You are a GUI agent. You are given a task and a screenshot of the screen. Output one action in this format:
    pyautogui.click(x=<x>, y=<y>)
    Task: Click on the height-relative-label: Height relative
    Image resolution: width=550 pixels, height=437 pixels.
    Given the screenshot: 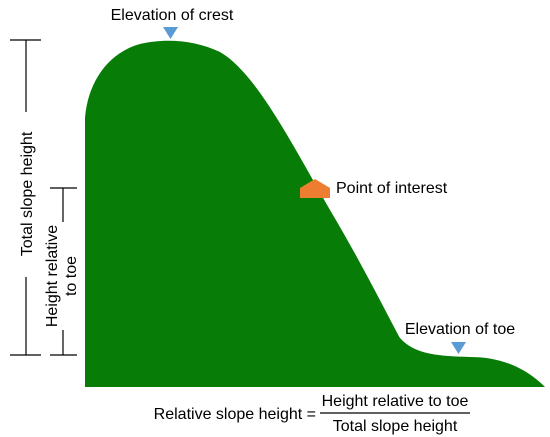 What is the action you would take?
    pyautogui.click(x=52, y=276)
    